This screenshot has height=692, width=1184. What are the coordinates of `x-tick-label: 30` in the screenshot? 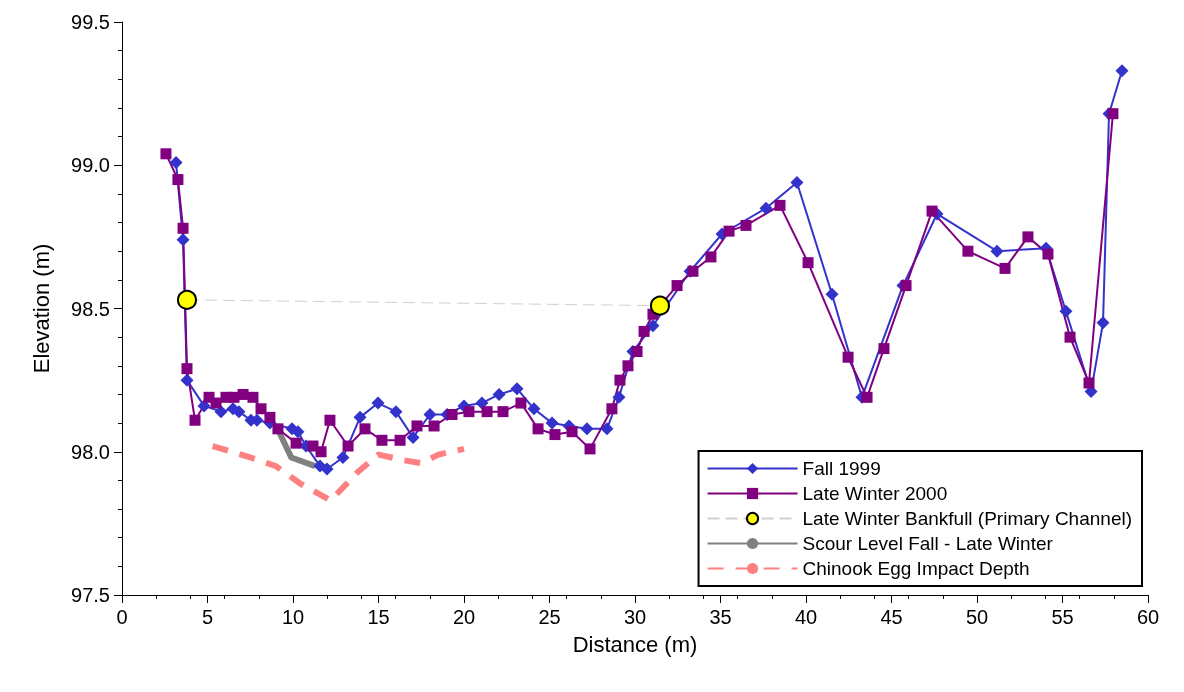 It's located at (635, 617).